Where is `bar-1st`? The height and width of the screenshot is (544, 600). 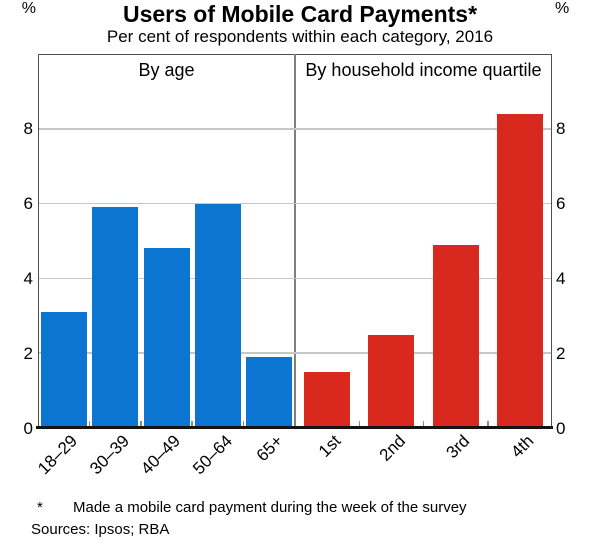 bar-1st is located at coordinates (327, 399).